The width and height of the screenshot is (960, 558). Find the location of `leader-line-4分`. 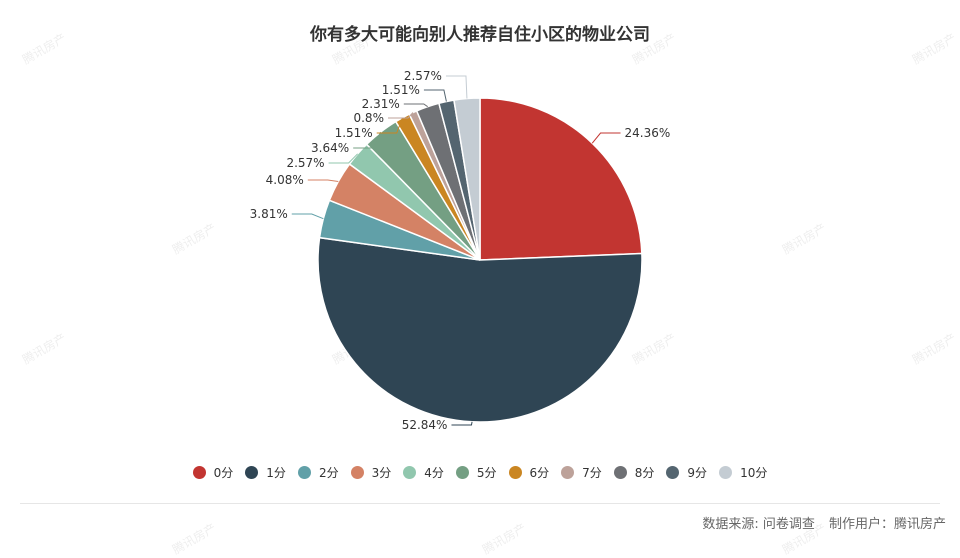

leader-line-4分 is located at coordinates (343, 158).